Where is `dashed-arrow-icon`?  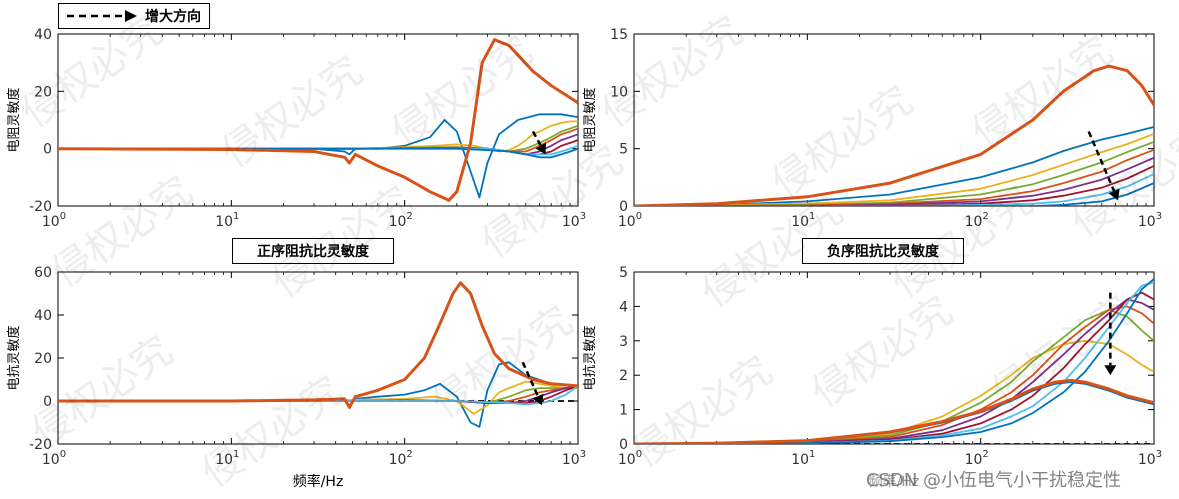 dashed-arrow-icon is located at coordinates (102, 16).